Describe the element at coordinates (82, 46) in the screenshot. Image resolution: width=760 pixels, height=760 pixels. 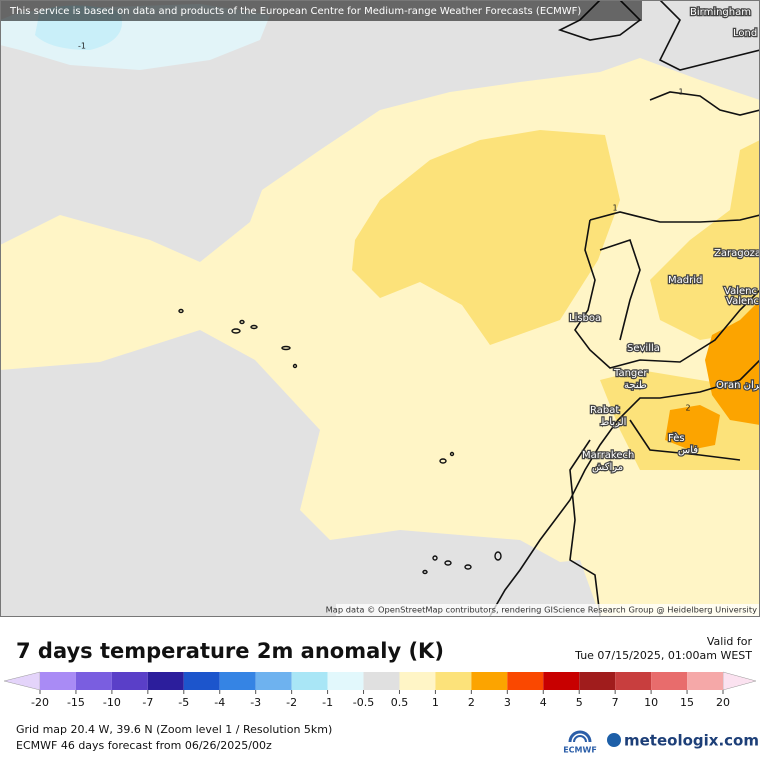
I see `contour-label: -1` at that location.